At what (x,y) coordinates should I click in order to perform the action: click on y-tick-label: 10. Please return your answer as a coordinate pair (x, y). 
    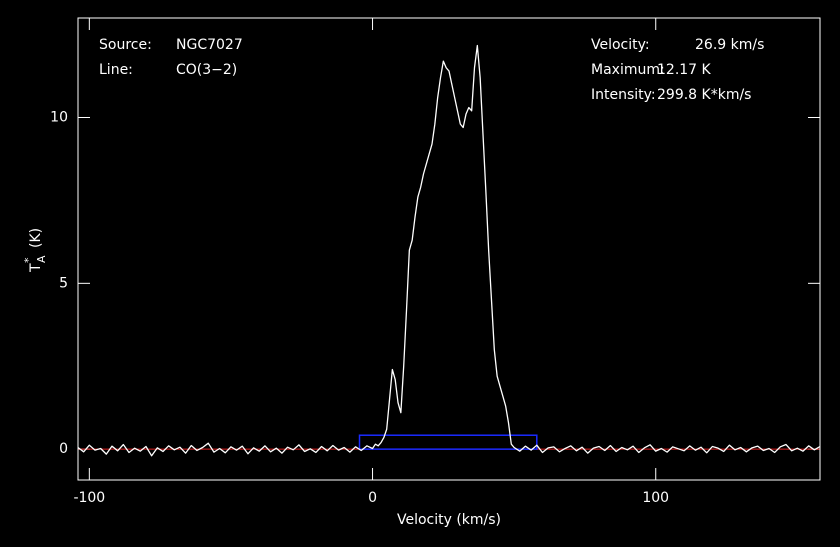
    Looking at the image, I should click on (59, 117).